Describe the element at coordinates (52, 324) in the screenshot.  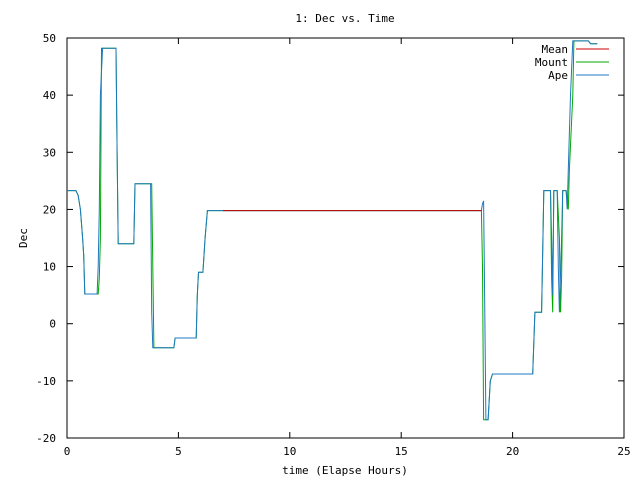
I see `y-tick-label: 0` at that location.